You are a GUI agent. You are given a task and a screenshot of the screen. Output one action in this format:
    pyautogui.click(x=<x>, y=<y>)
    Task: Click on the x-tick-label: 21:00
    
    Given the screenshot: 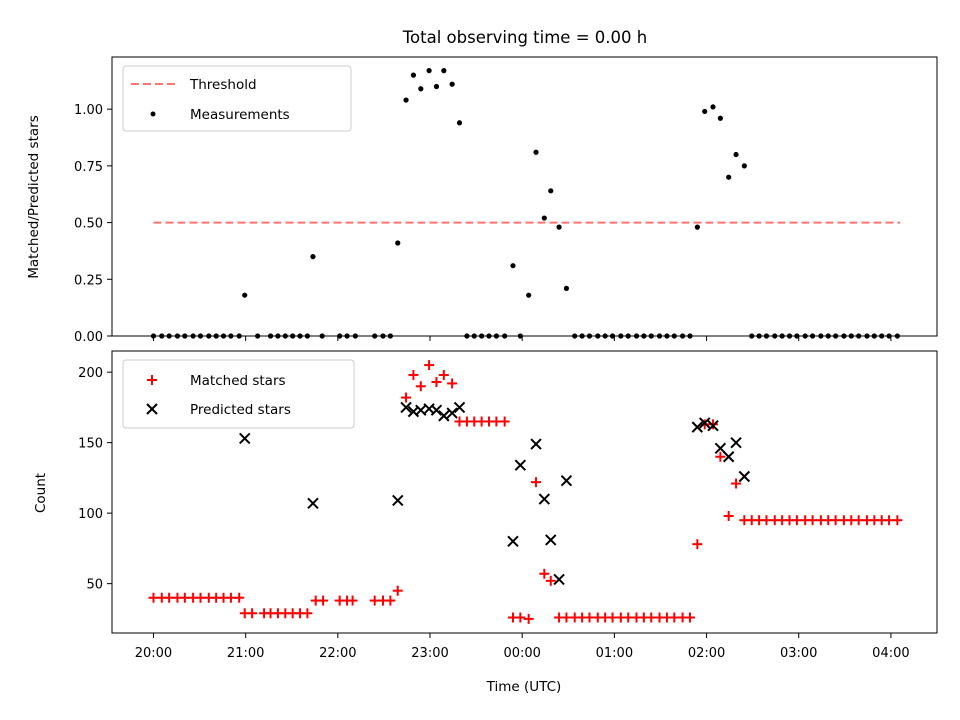 What is the action you would take?
    pyautogui.click(x=245, y=653)
    